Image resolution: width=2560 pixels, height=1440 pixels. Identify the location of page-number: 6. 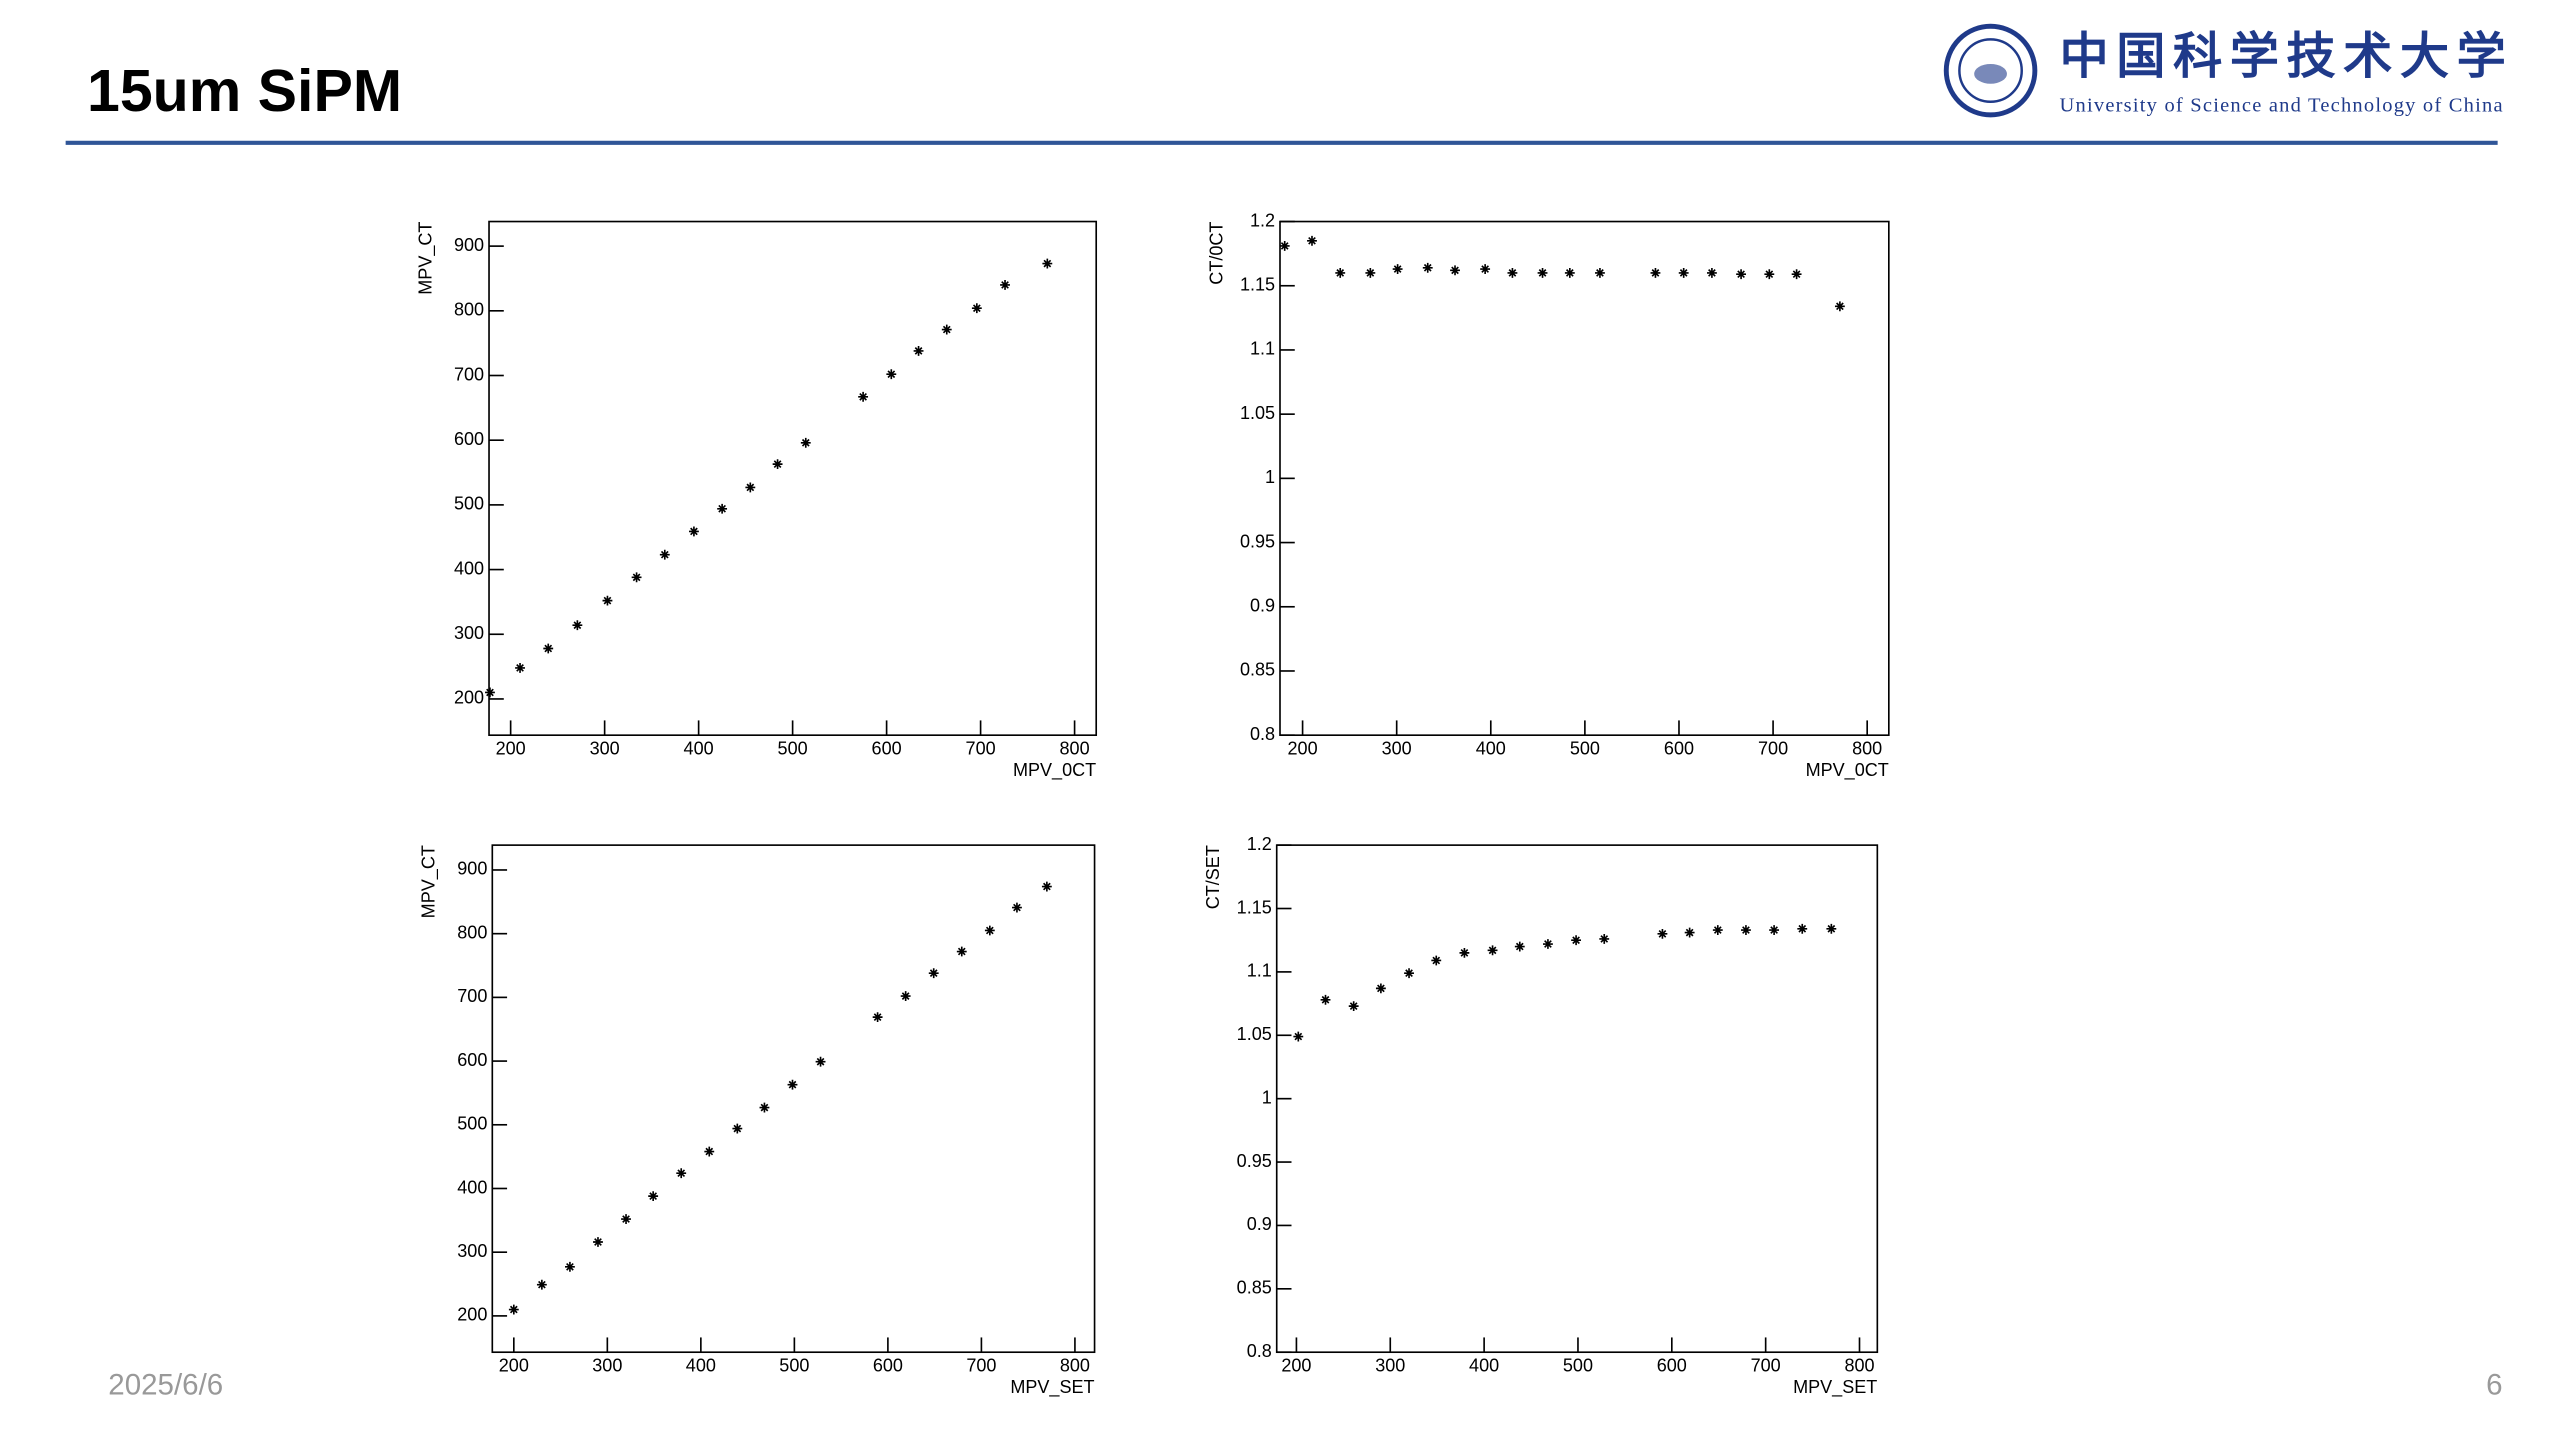
(2494, 1384).